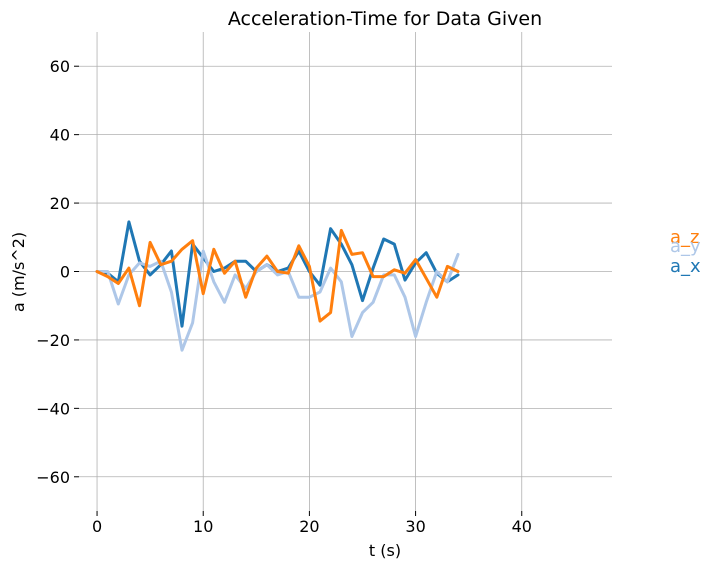 The image size is (713, 570). What do you see at coordinates (57, 272) in the screenshot?
I see `y-axis-ticks: −60 −40 −20 0 20 40 60` at bounding box center [57, 272].